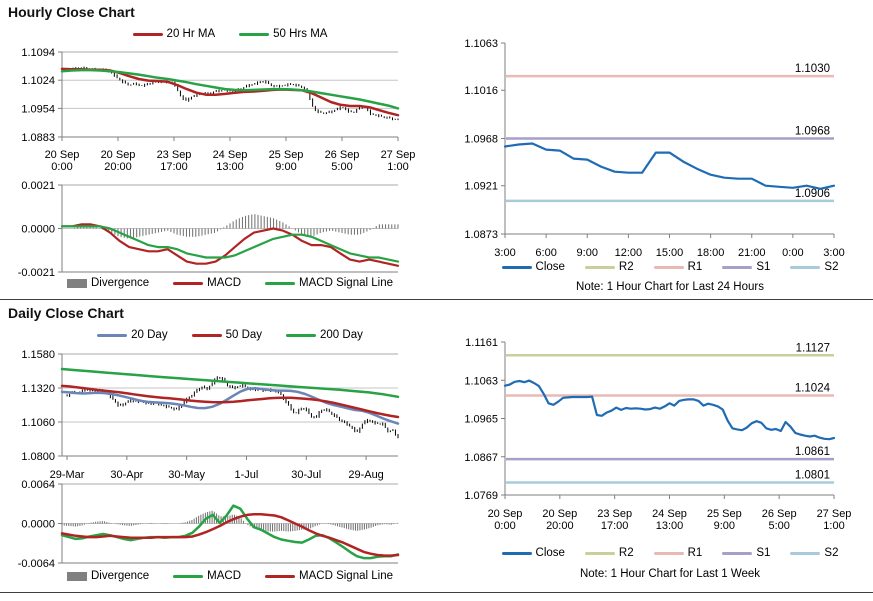 Image resolution: width=873 pixels, height=601 pixels. Describe the element at coordinates (112, 335) in the screenshot. I see `legend-swatch-20-day` at that location.